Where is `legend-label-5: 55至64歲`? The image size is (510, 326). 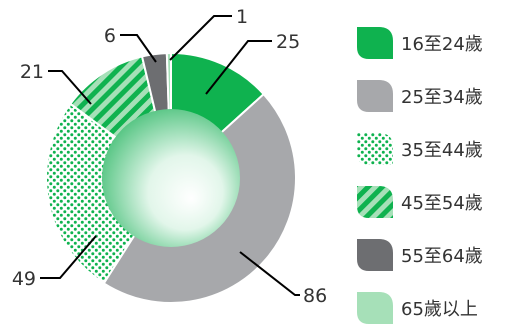 legend-label-5: 55至64歲 is located at coordinates (442, 256).